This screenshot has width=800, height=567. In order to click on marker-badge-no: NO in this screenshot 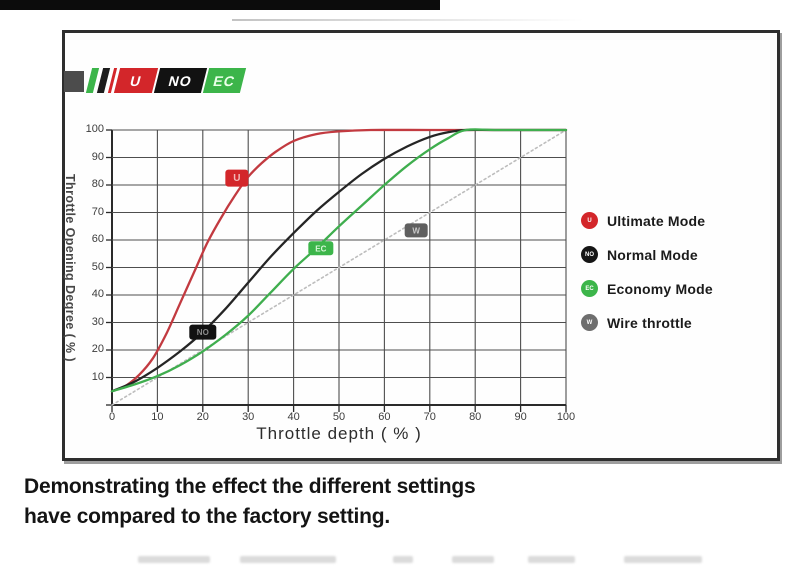, I will do `click(203, 332)`.